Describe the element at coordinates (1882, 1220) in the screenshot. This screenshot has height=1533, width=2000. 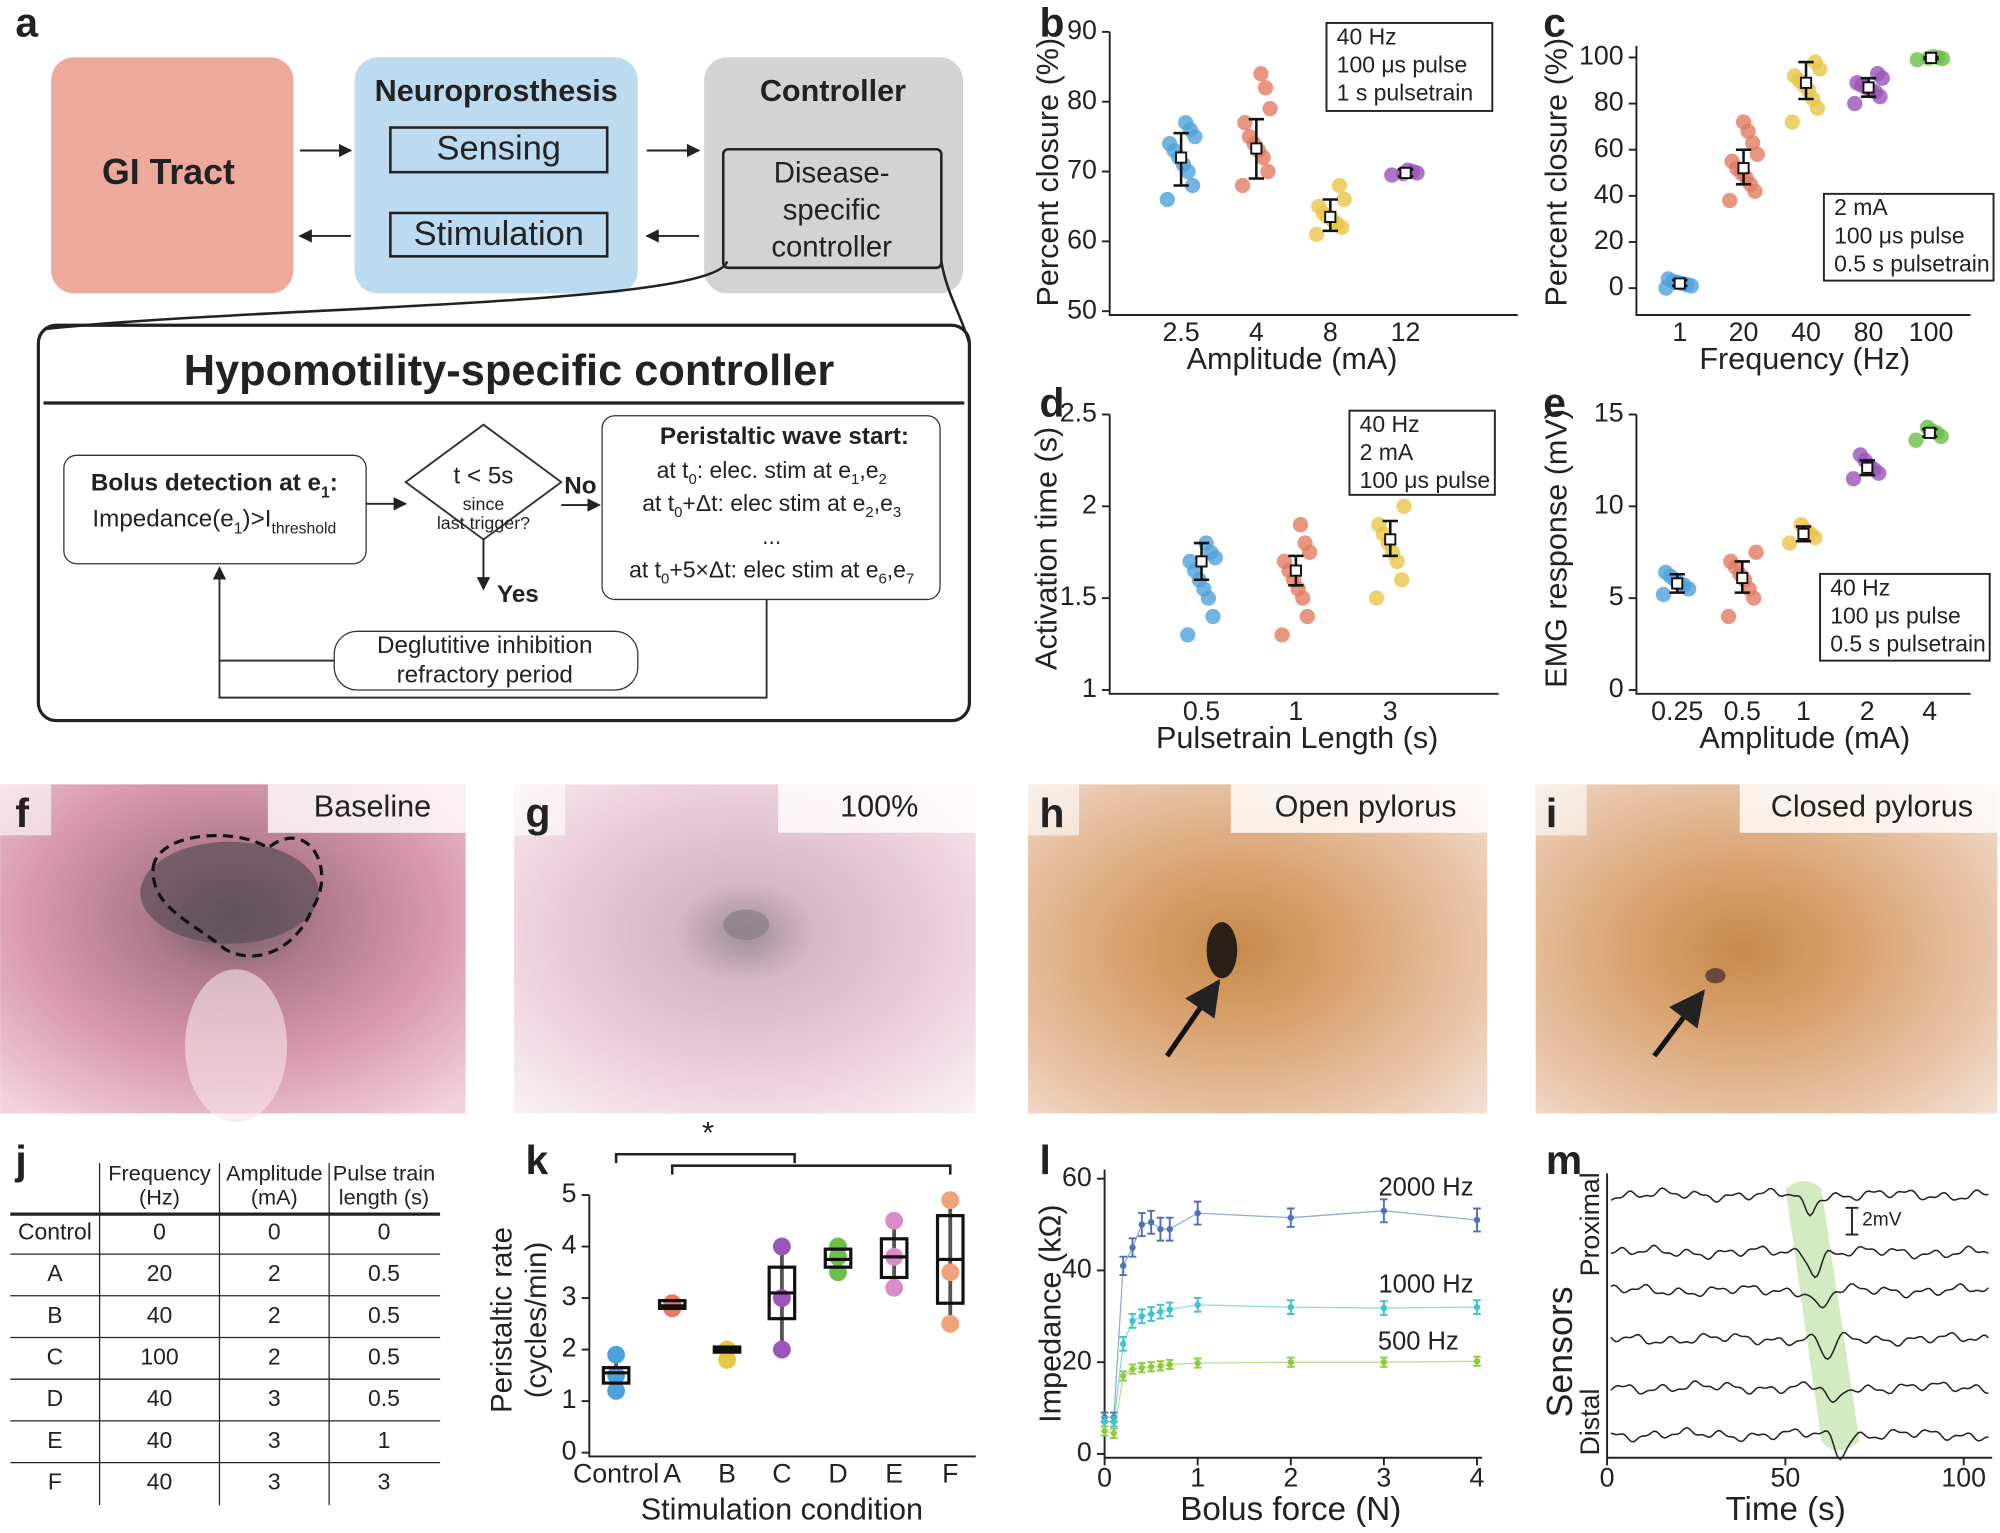
I see `scale-label: 2mV` at that location.